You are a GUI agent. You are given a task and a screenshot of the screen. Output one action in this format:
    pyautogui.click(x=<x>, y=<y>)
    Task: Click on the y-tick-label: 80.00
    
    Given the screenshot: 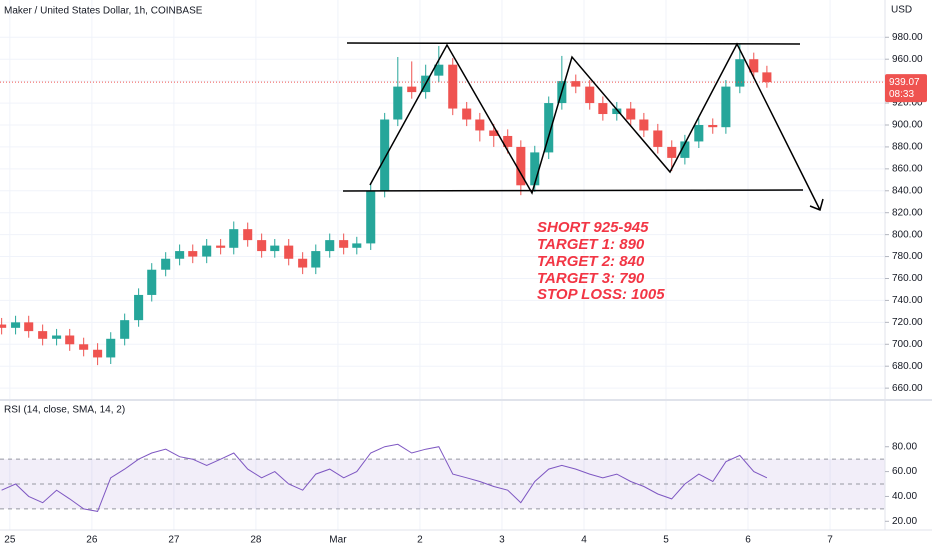 What is the action you would take?
    pyautogui.click(x=904, y=446)
    